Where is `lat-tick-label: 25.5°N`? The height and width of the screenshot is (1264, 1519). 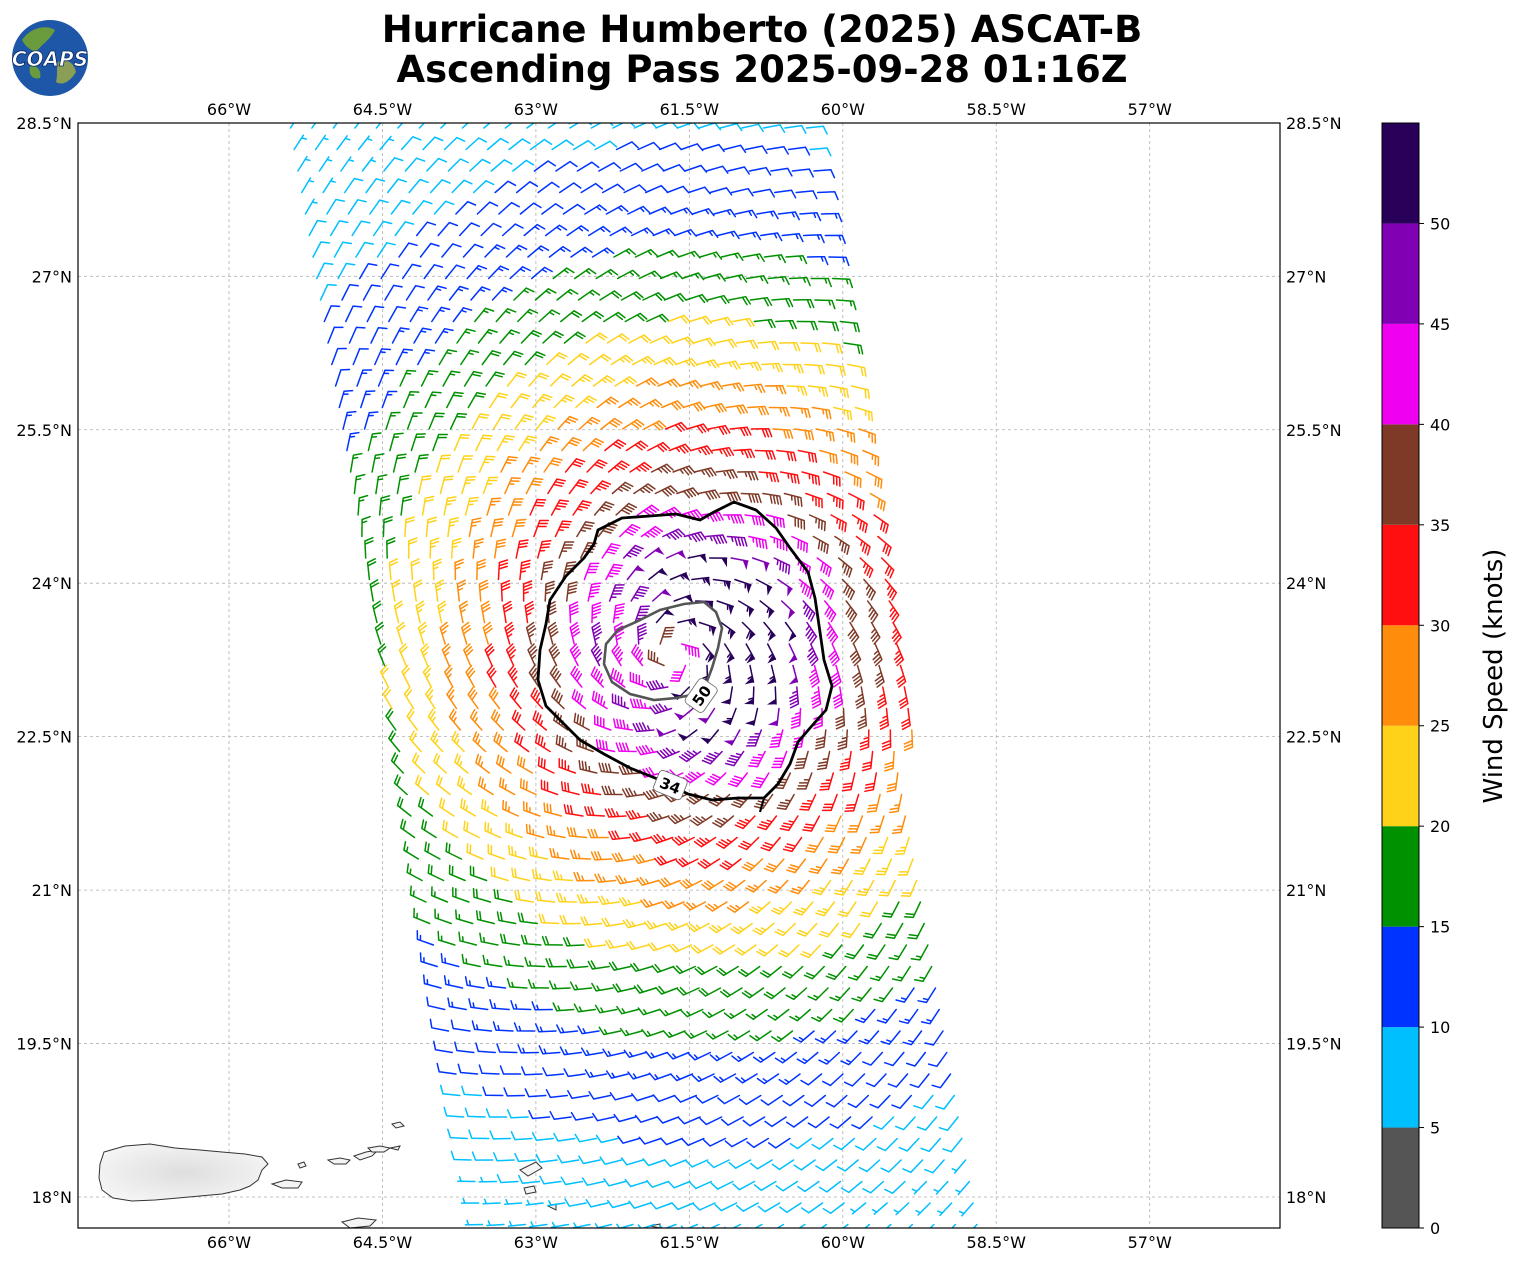
lat-tick-label: 25.5°N is located at coordinates (44, 430).